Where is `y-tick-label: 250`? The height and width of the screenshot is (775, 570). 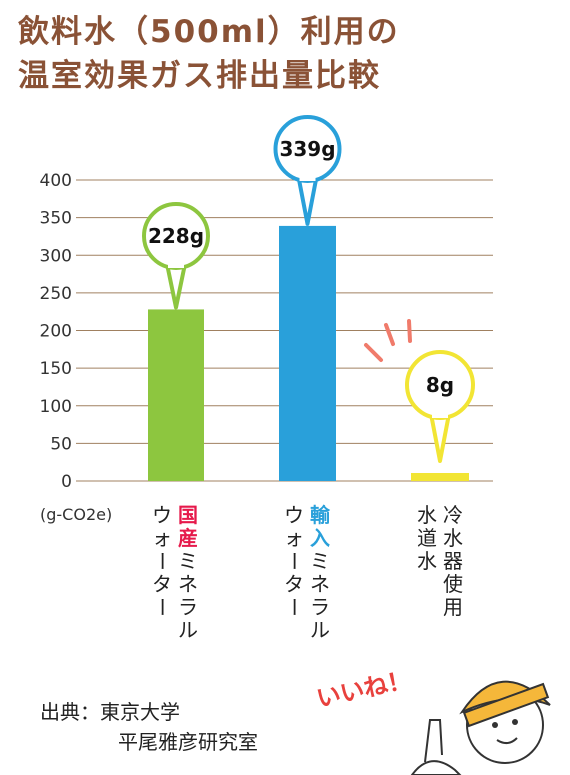 y-tick-label: 250 is located at coordinates (56, 294).